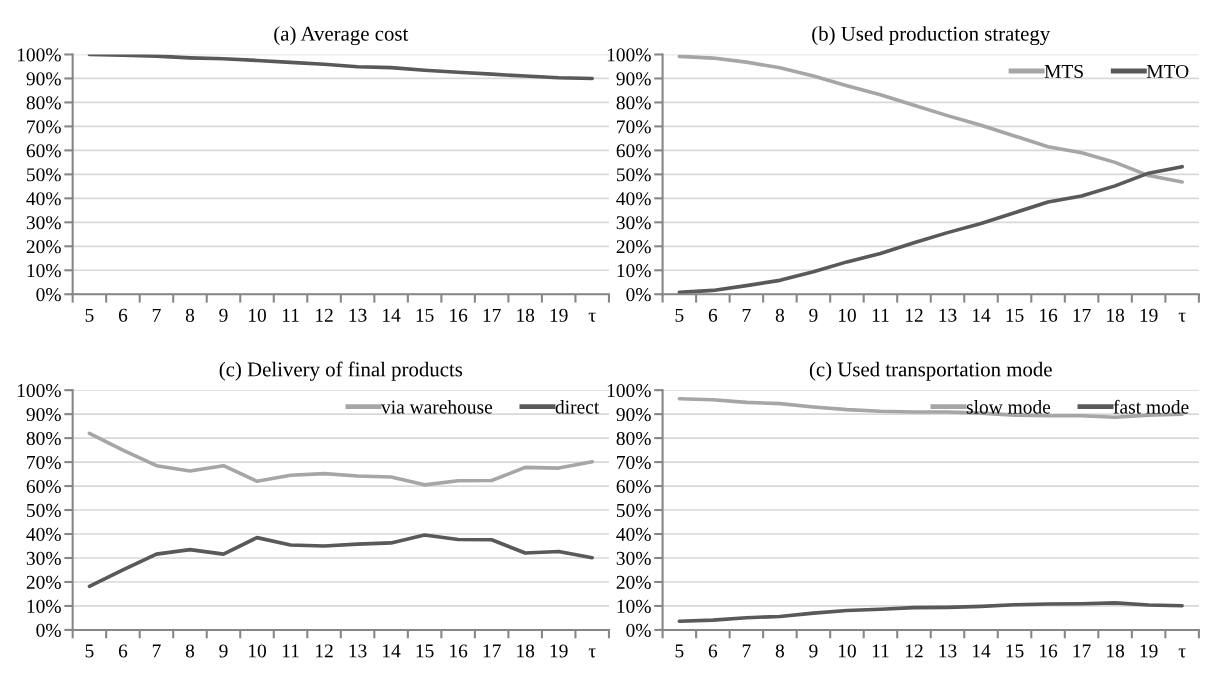 The width and height of the screenshot is (1211, 681). What do you see at coordinates (1167, 71) in the screenshot?
I see `legend-label: MTO` at bounding box center [1167, 71].